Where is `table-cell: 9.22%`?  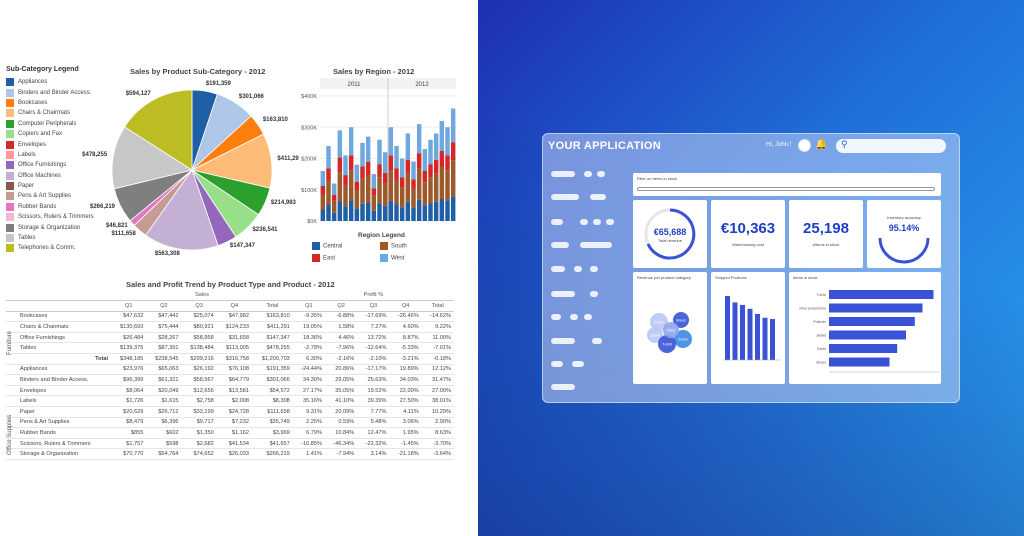 table-cell: 9.22% is located at coordinates (437, 327).